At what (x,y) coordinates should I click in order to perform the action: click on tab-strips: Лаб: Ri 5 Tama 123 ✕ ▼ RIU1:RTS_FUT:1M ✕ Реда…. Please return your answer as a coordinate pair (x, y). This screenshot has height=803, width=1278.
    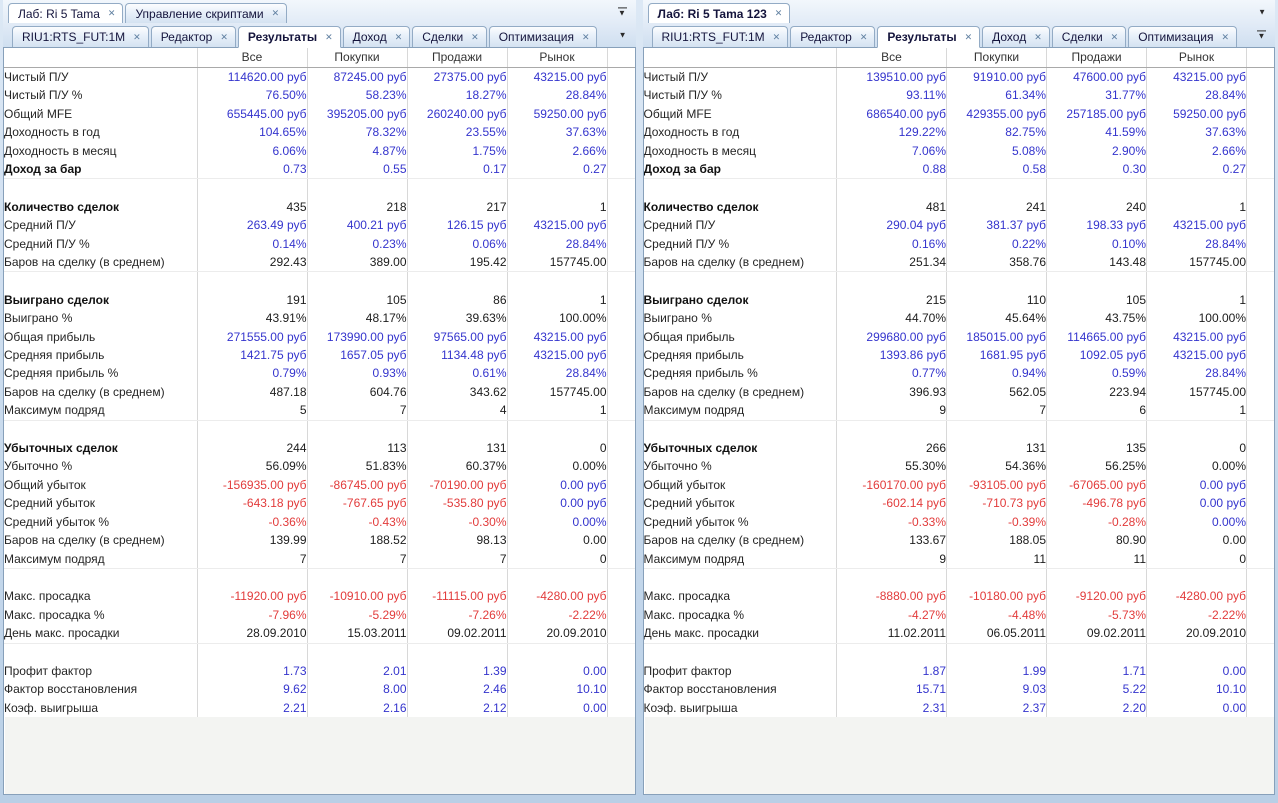
    Looking at the image, I should click on (958, 24).